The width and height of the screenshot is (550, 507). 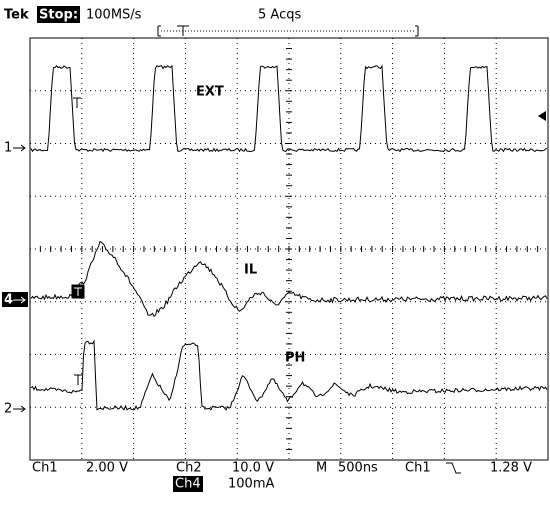 What do you see at coordinates (289, 278) in the screenshot?
I see `il-trace` at bounding box center [289, 278].